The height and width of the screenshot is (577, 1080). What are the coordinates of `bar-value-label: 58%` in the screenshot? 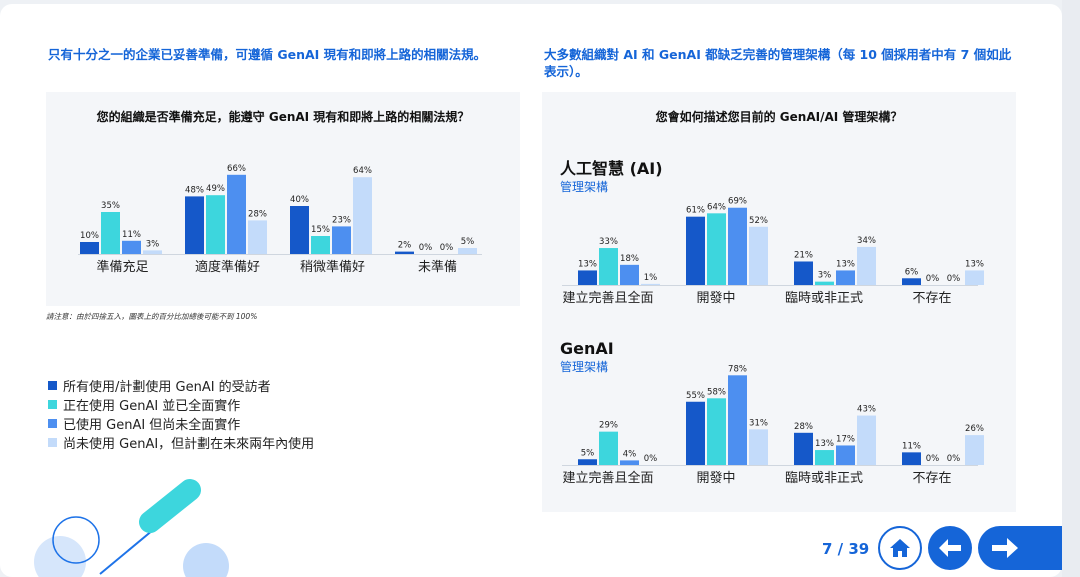 It's located at (716, 392).